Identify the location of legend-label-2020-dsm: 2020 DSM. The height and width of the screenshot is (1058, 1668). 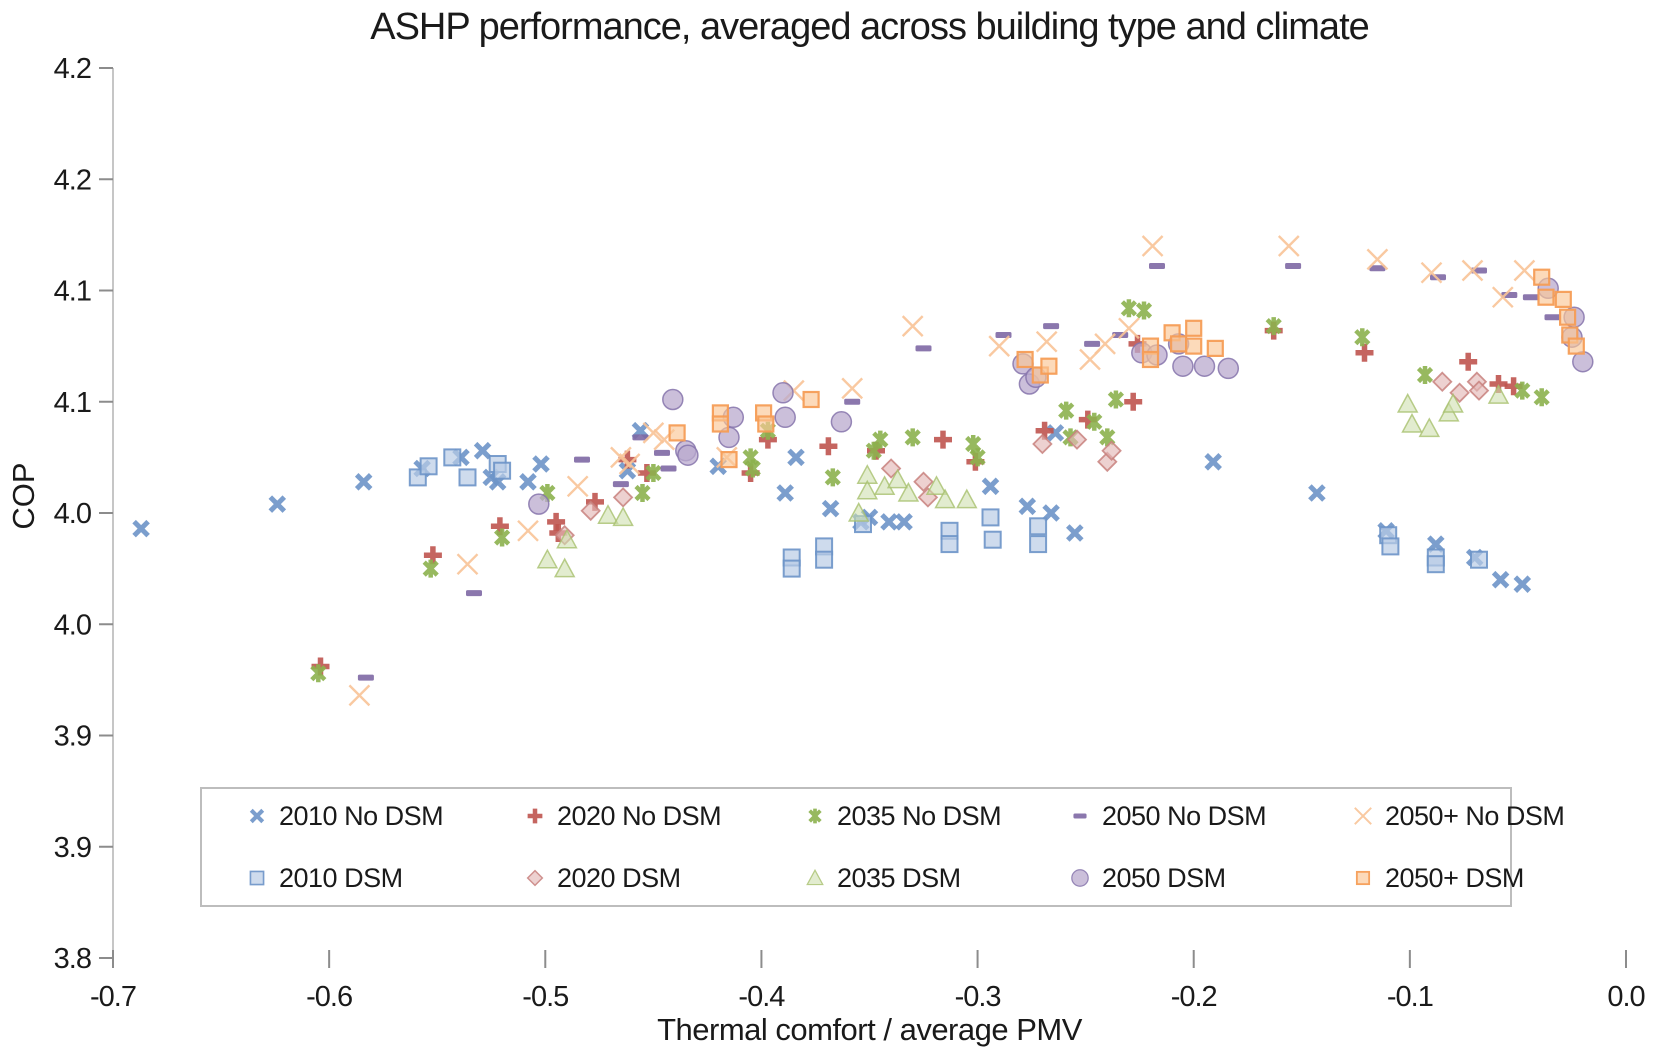
(619, 877).